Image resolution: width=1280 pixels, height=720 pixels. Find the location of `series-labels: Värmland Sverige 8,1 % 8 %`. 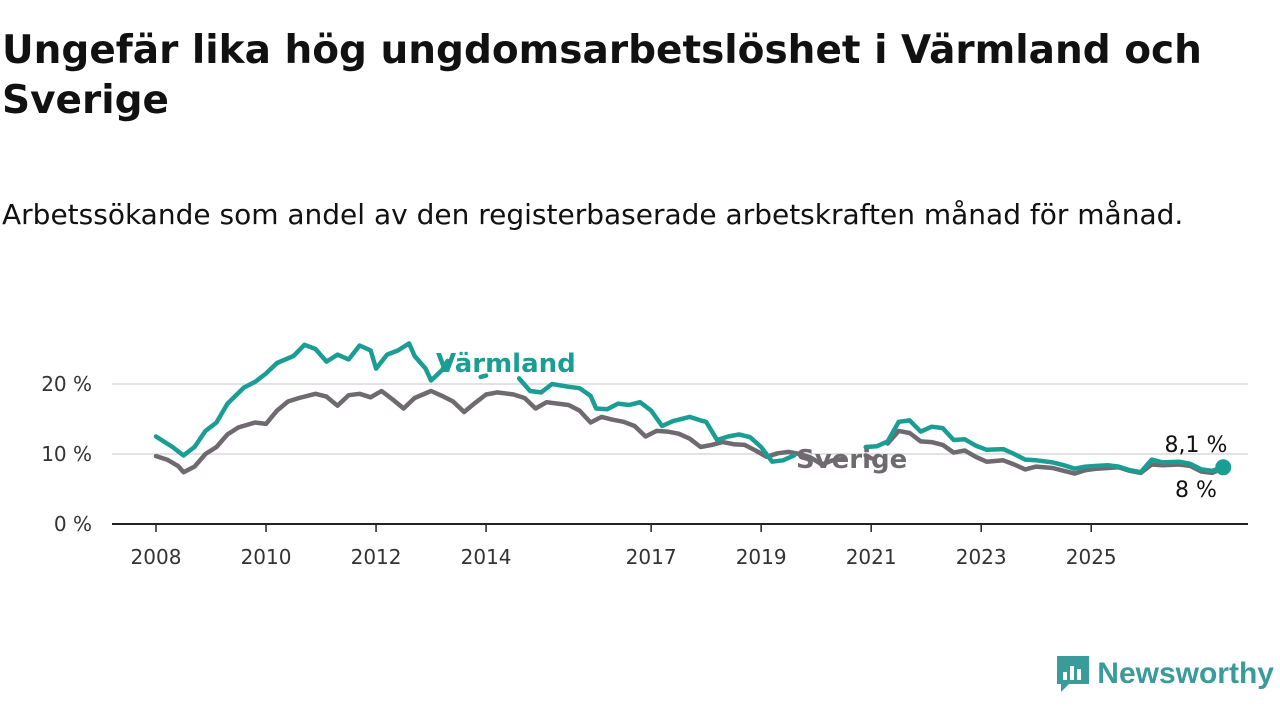

series-labels: Värmland Sverige 8,1 % 8 % is located at coordinates (834, 426).